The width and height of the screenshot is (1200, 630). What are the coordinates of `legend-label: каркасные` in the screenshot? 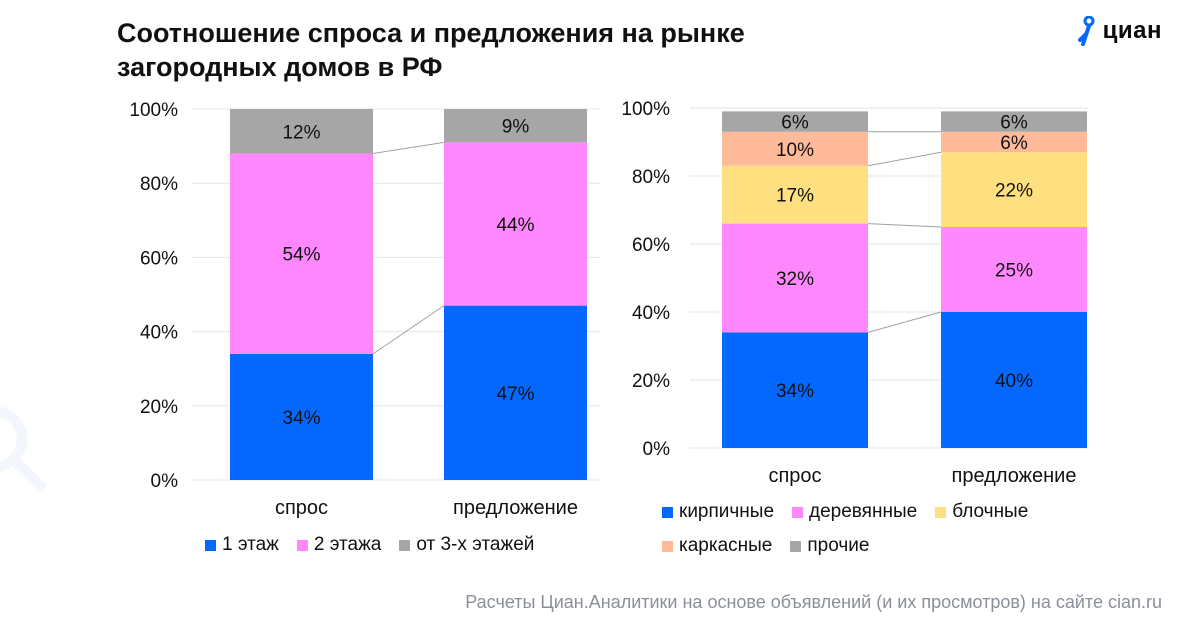 It's located at (726, 545).